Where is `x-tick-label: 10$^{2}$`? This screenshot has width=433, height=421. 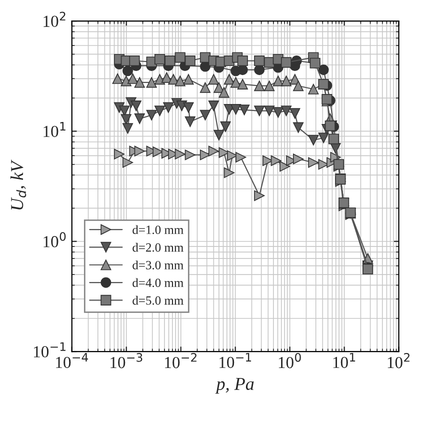 x-tick-label: 10$^{2}$ is located at coordinates (399, 360).